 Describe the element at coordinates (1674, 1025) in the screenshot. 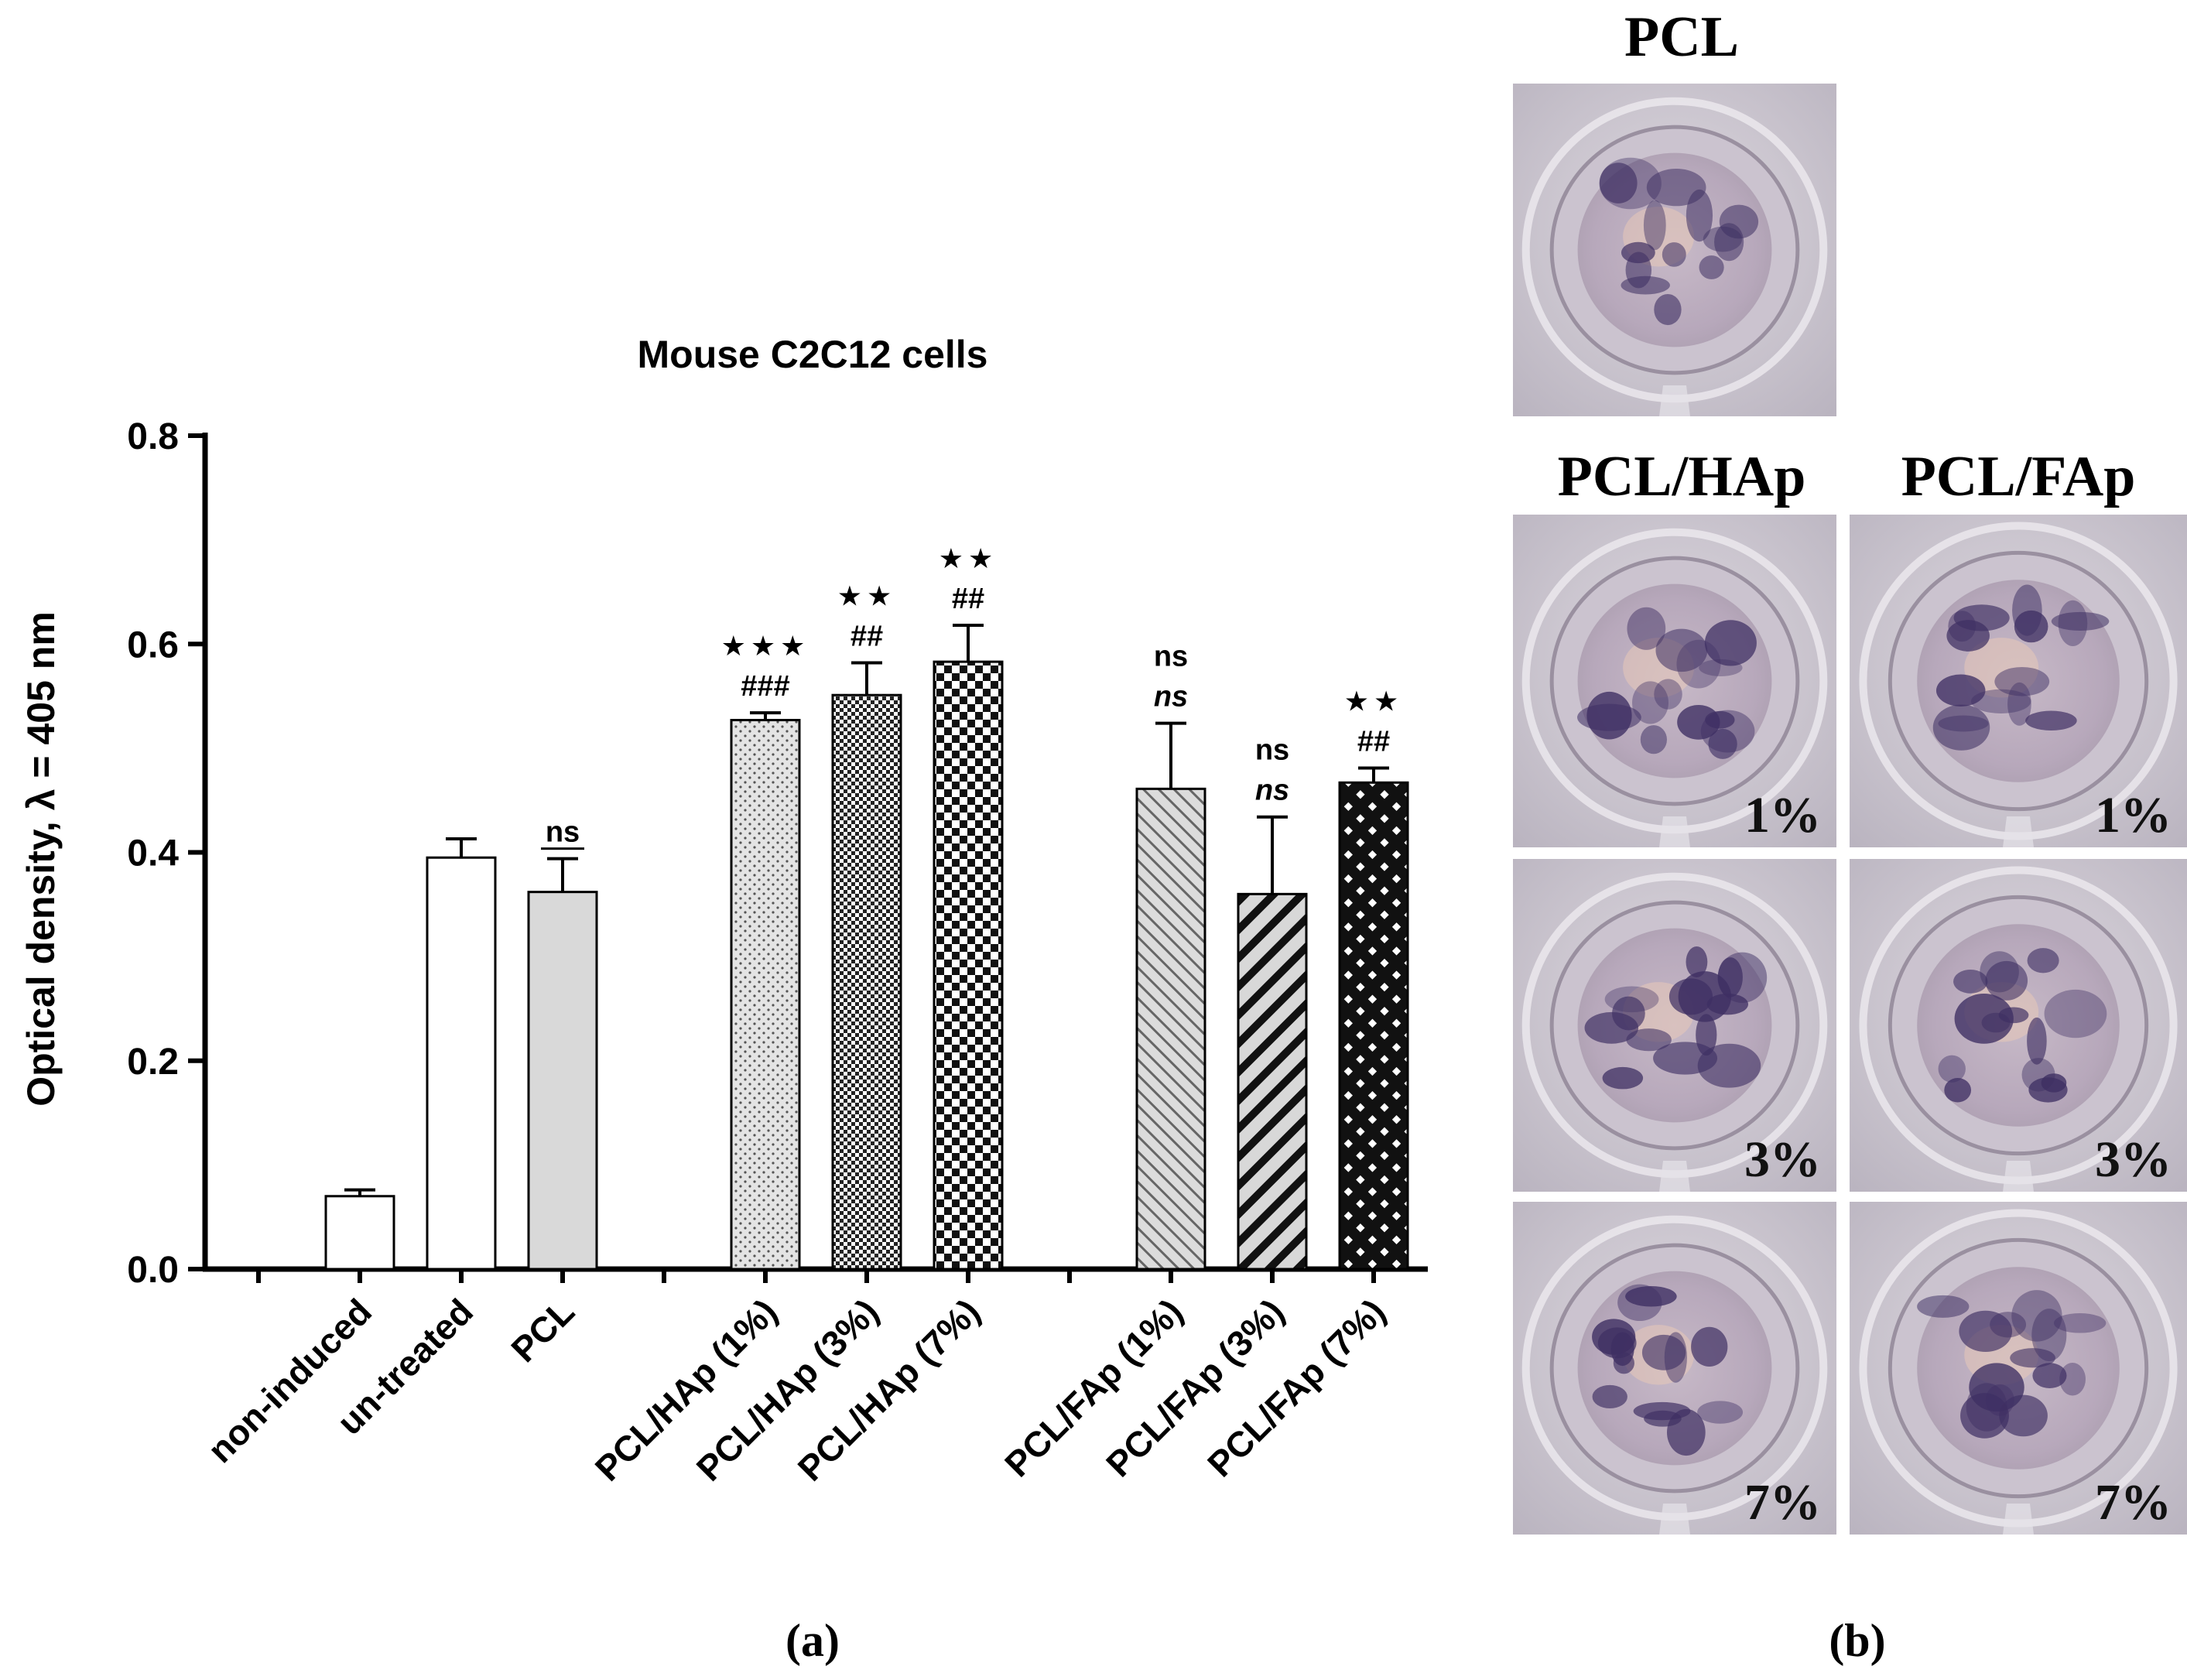

I see `well-hap-2: 3%` at that location.